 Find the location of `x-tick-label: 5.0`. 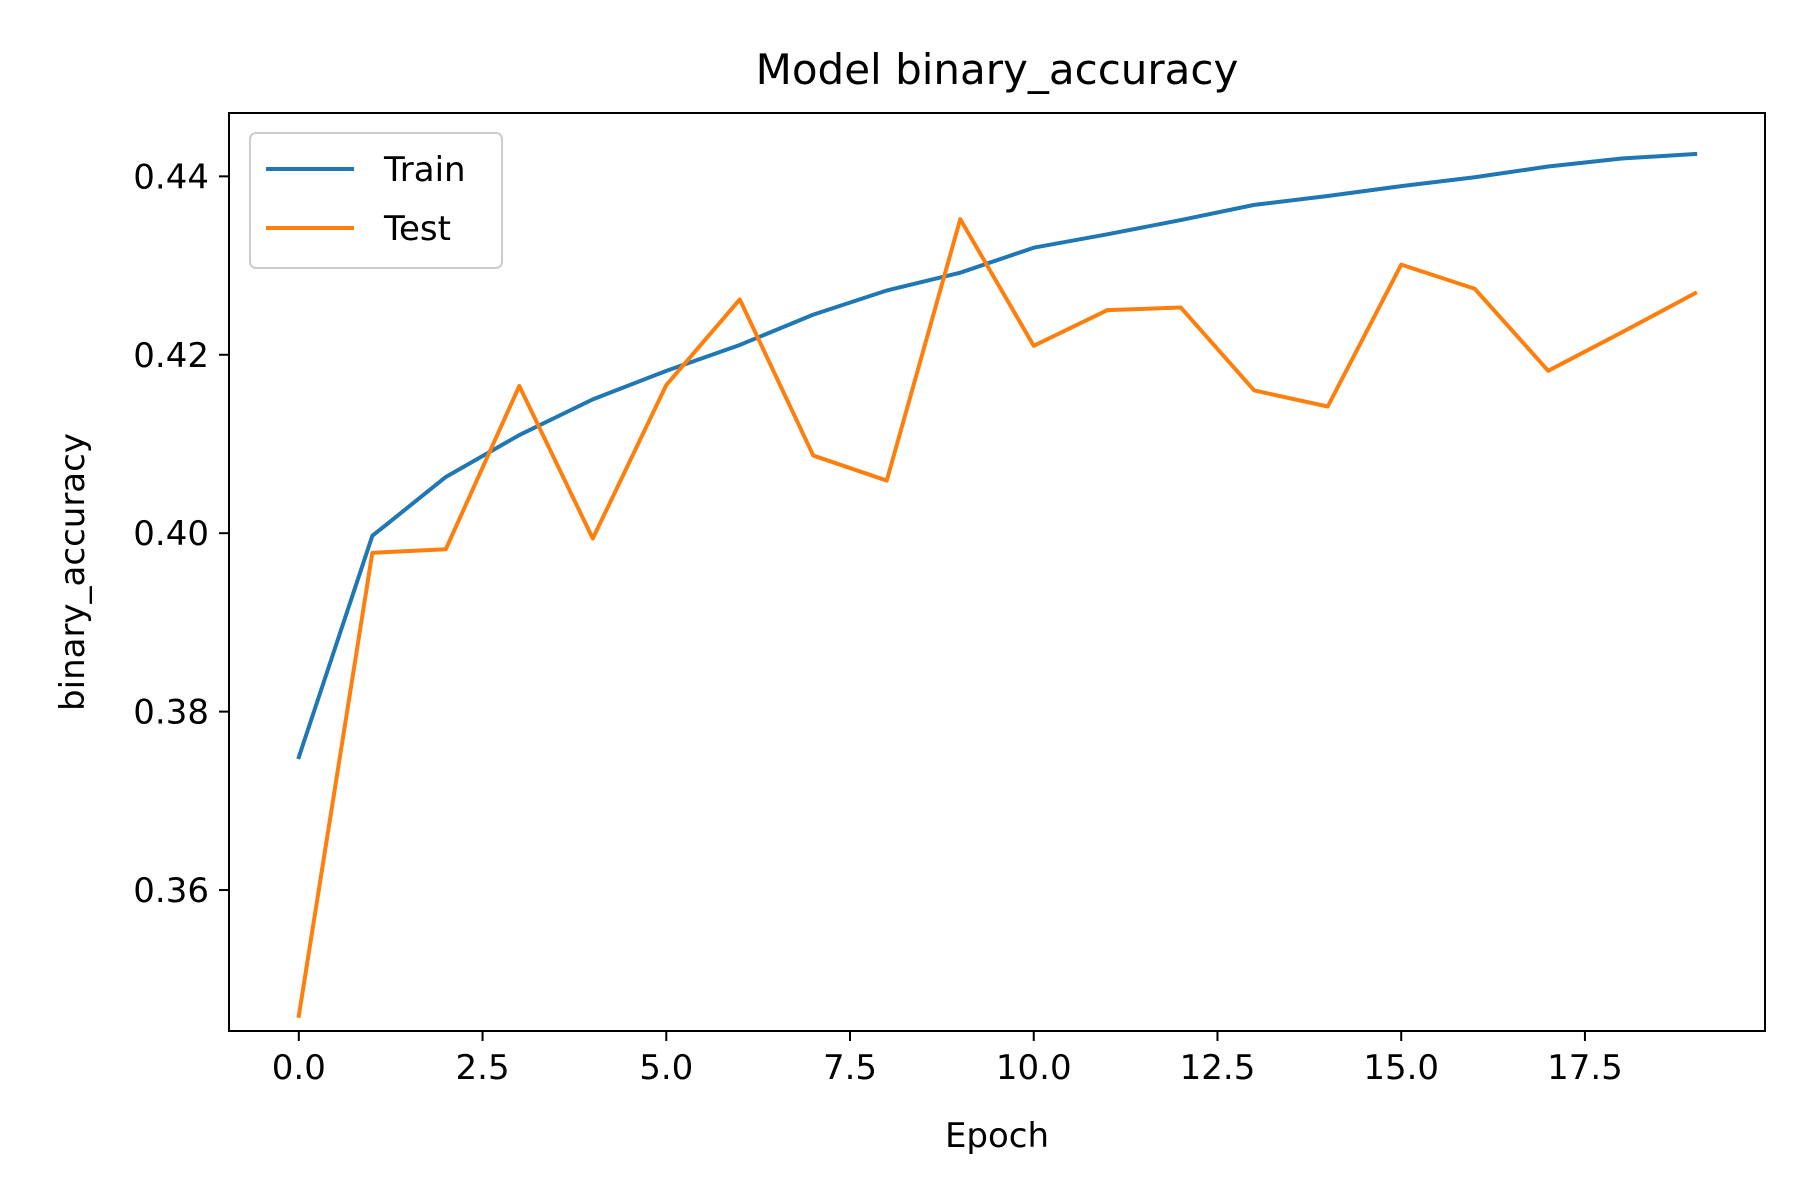

x-tick-label: 5.0 is located at coordinates (666, 1068).